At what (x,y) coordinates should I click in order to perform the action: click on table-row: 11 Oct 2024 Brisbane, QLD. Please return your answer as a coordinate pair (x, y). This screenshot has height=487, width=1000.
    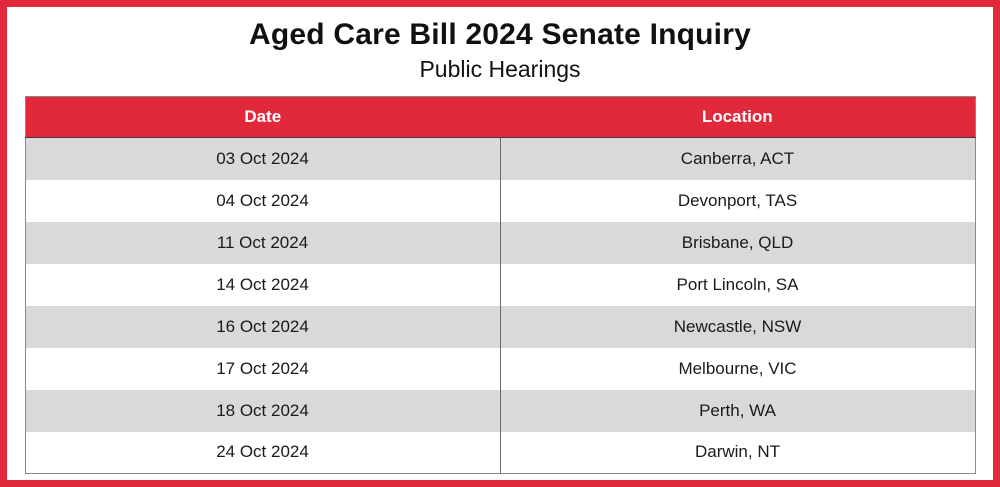
    Looking at the image, I should click on (500, 242).